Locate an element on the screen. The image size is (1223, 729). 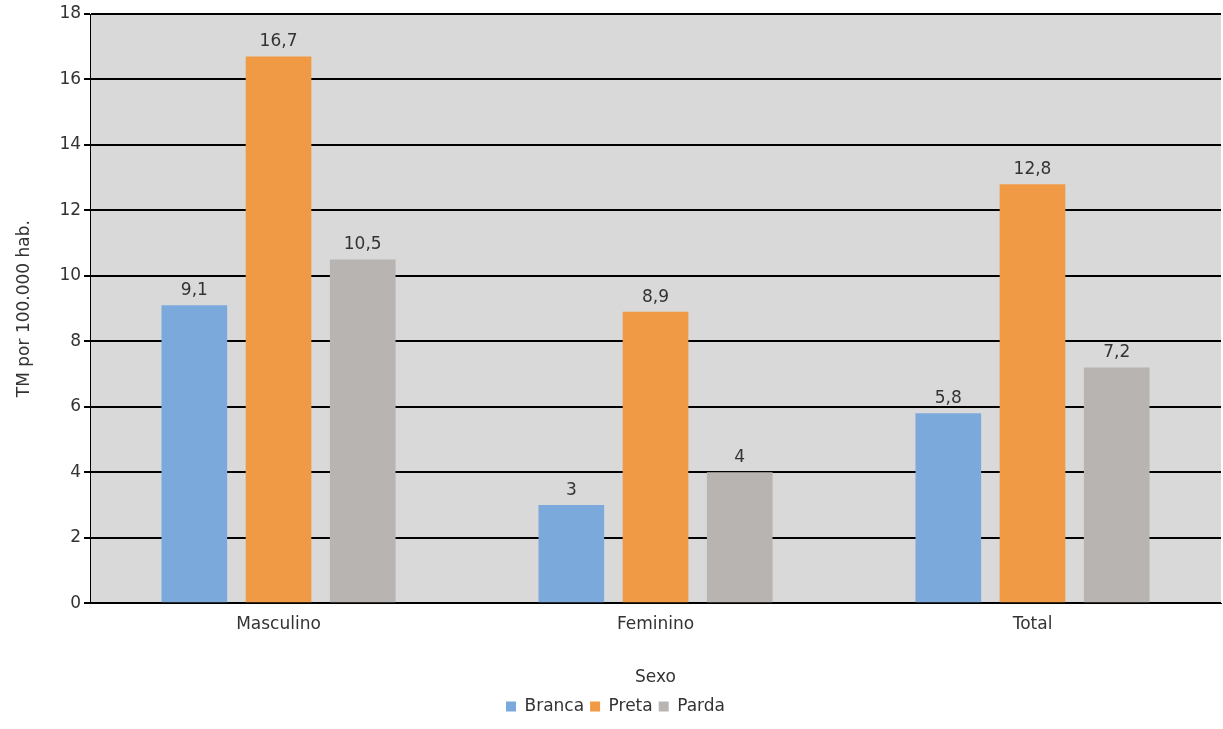
y-tick-label: 6 is located at coordinates (76, 405).